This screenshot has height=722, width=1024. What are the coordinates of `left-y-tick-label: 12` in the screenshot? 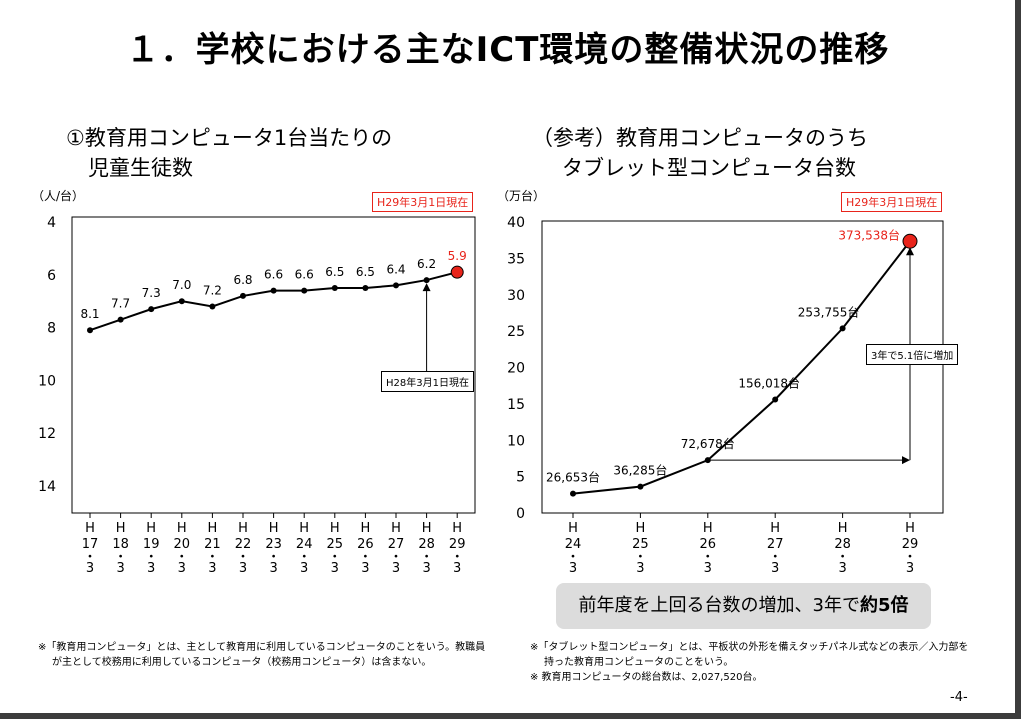 It's located at (47, 434).